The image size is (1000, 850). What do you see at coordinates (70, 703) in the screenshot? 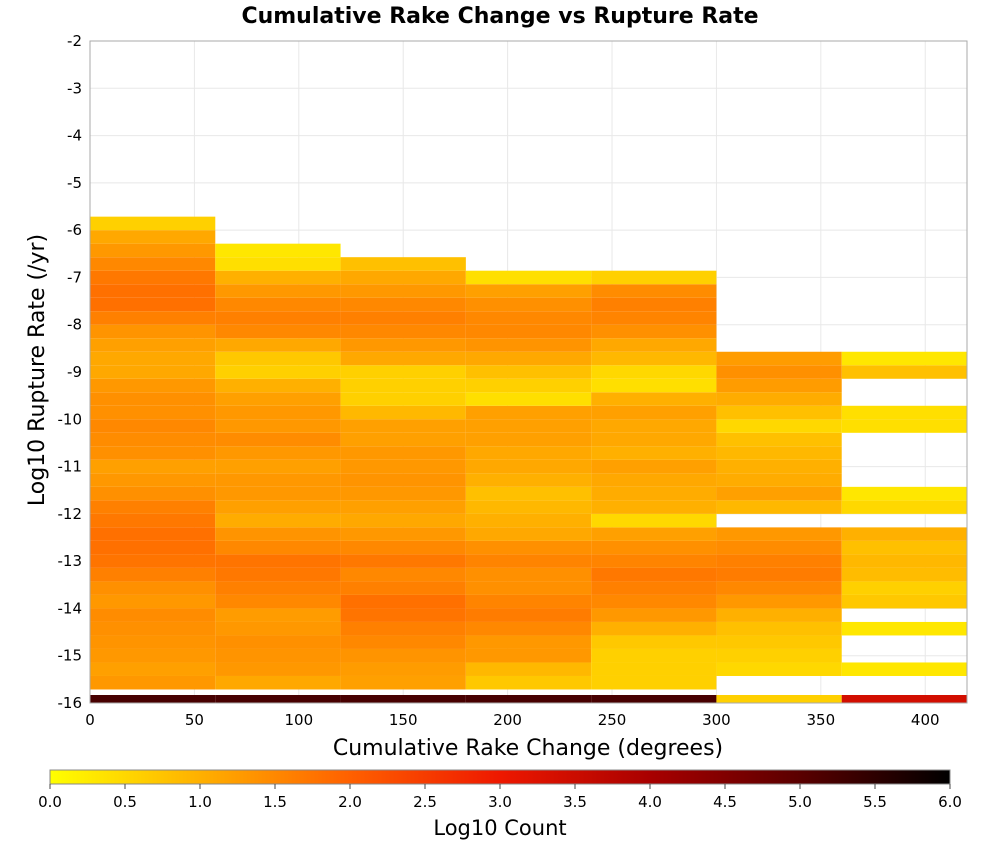
I see `y-tick-label: -16` at bounding box center [70, 703].